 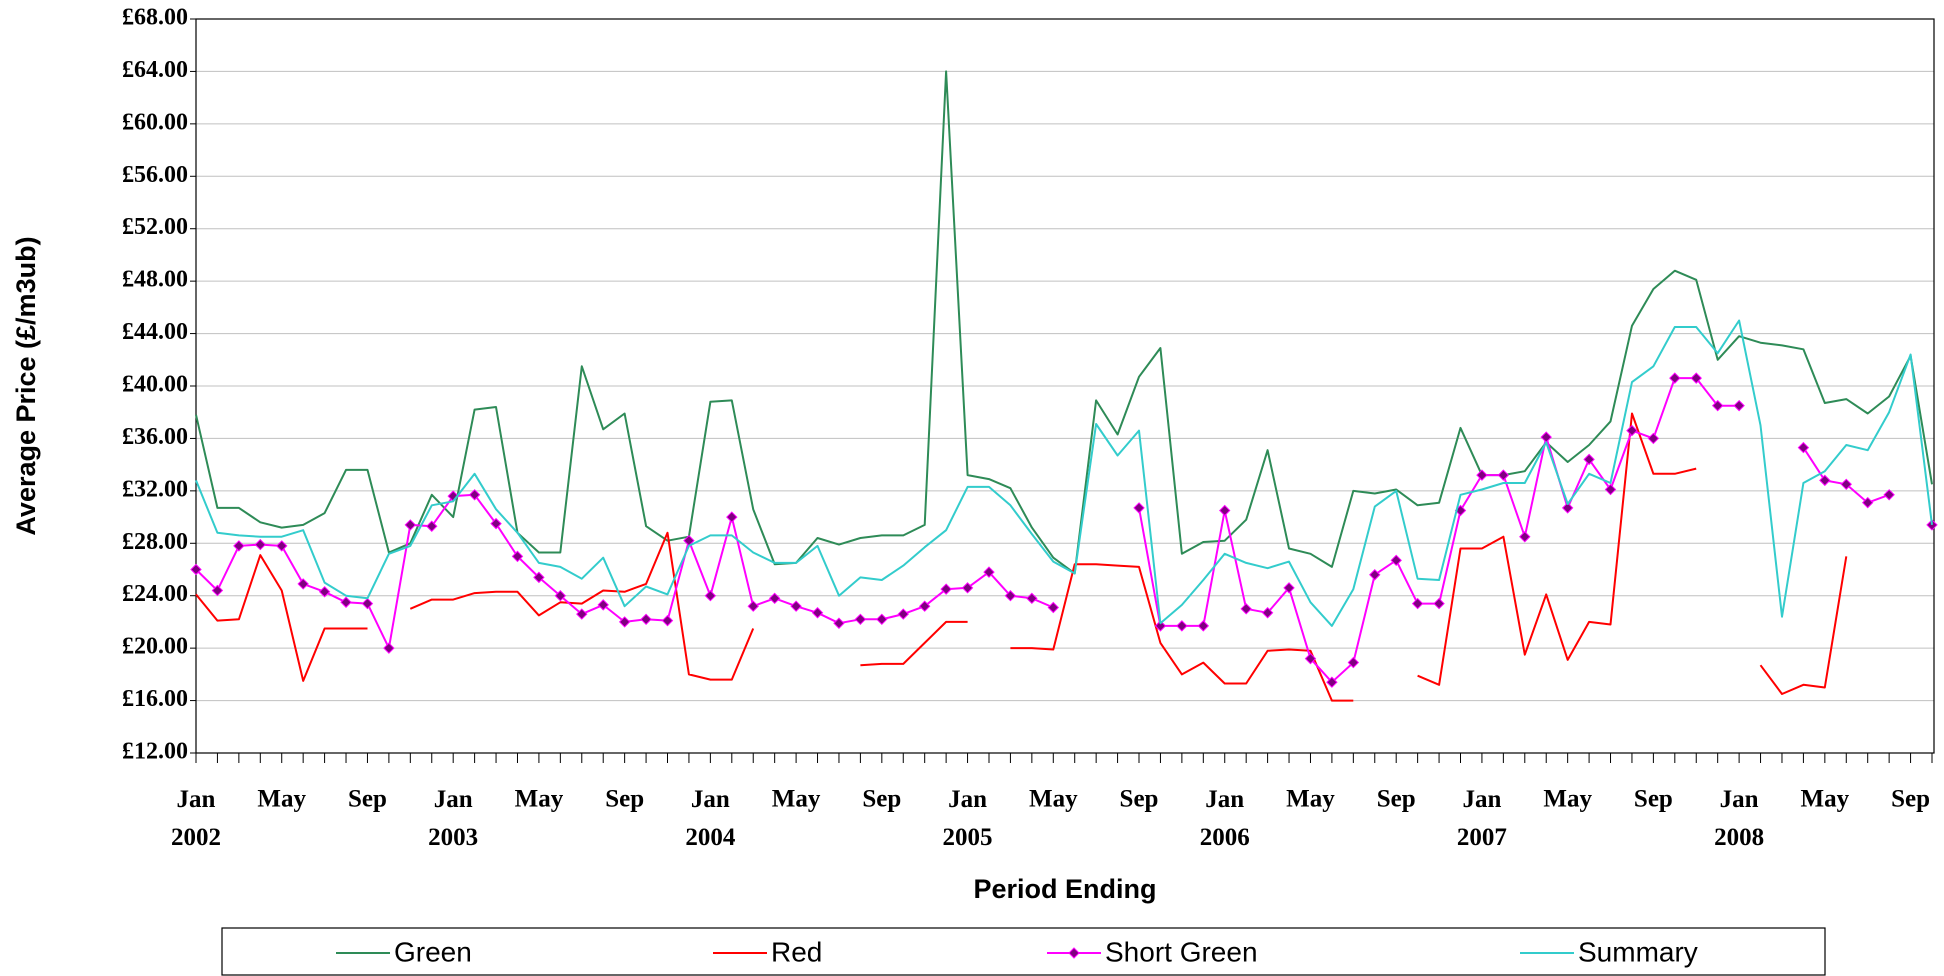 I want to click on y-tick-label: £48.00, so click(x=155, y=280).